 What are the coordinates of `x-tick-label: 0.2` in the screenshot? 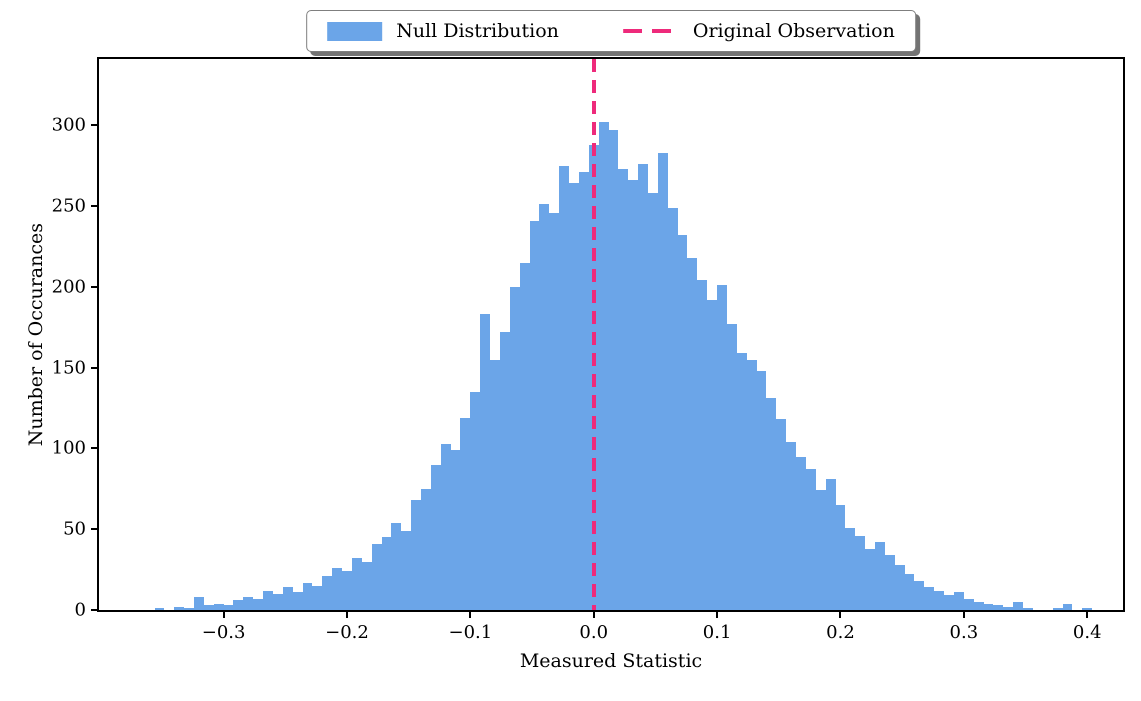 It's located at (840, 632).